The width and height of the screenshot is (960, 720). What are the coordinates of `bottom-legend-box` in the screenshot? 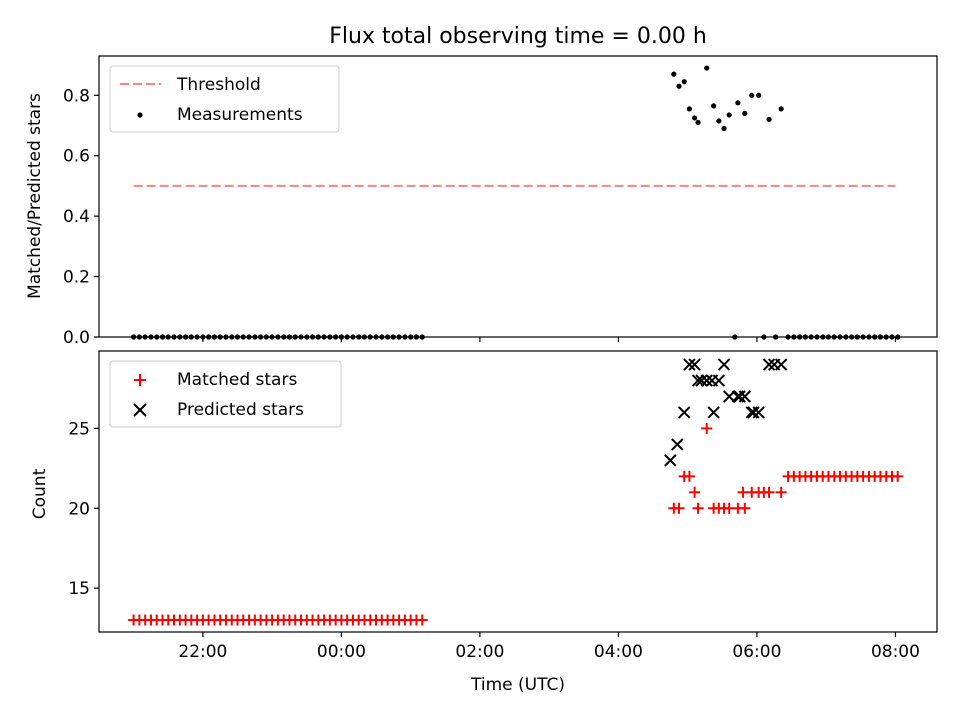 It's located at (225, 394).